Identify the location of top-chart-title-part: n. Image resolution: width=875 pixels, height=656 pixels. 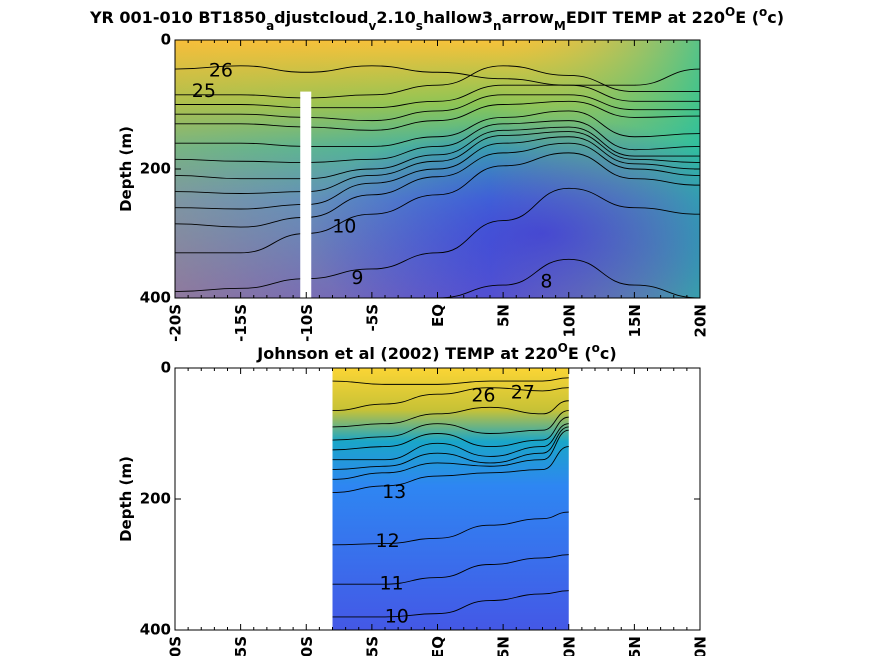
(497, 26).